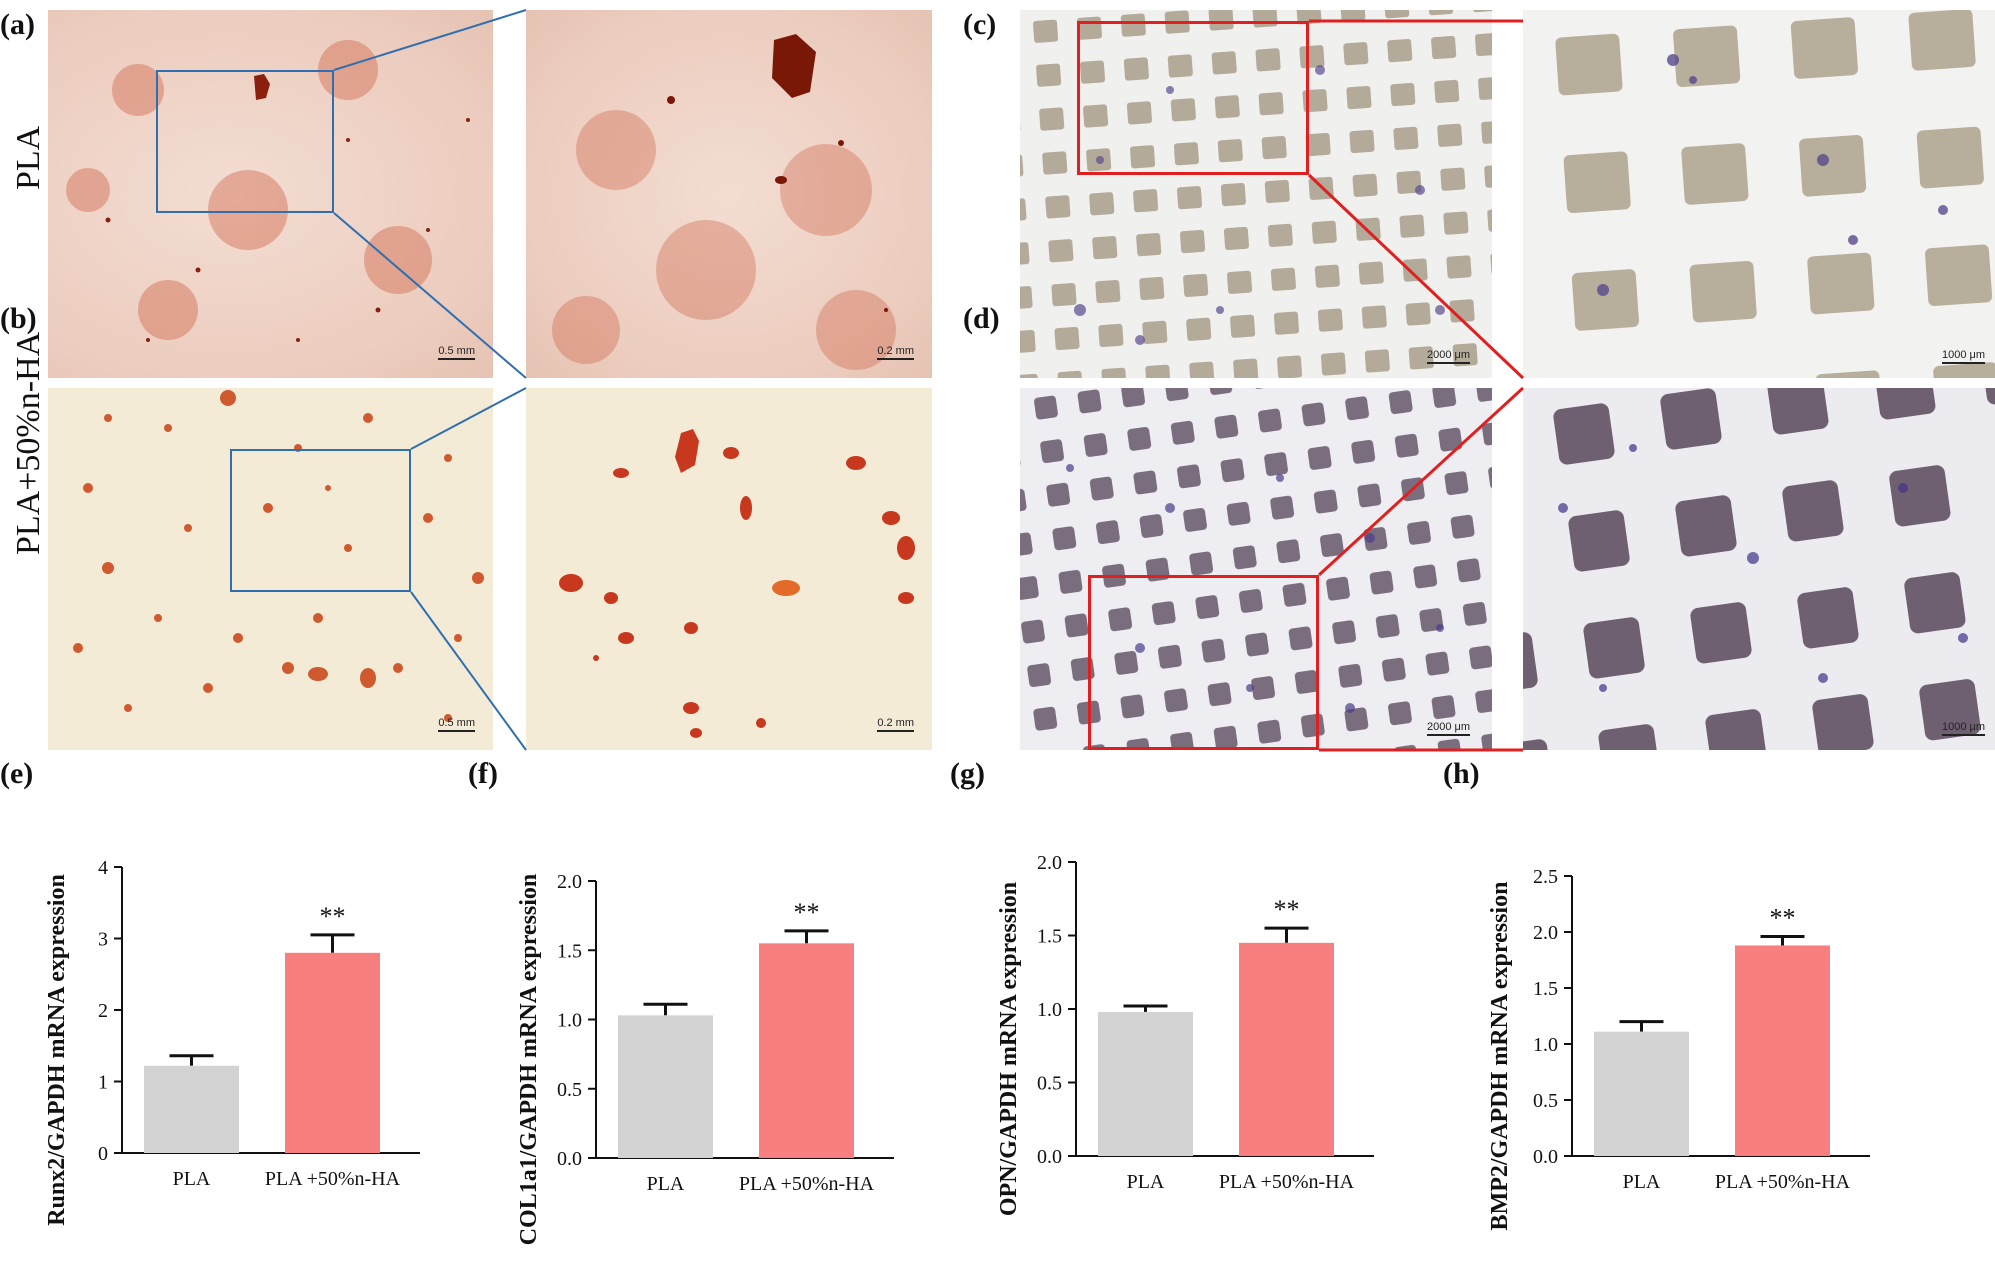 The width and height of the screenshot is (1995, 1264). What do you see at coordinates (1009, 1049) in the screenshot?
I see `y-axis-label: OPN/GAPDH mRNA expression` at bounding box center [1009, 1049].